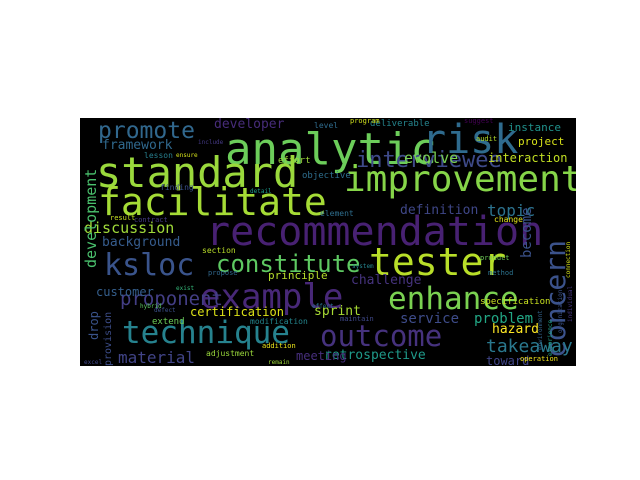 The width and height of the screenshot is (640, 480). What do you see at coordinates (93, 362) in the screenshot?
I see `cloud-word-excel: excel` at bounding box center [93, 362].